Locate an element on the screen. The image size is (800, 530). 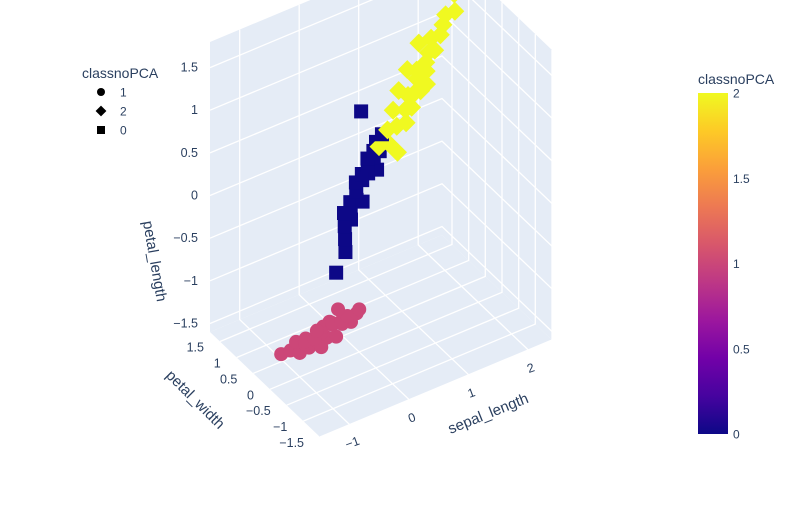
y-tick-label: −0.5 is located at coordinates (258, 411).